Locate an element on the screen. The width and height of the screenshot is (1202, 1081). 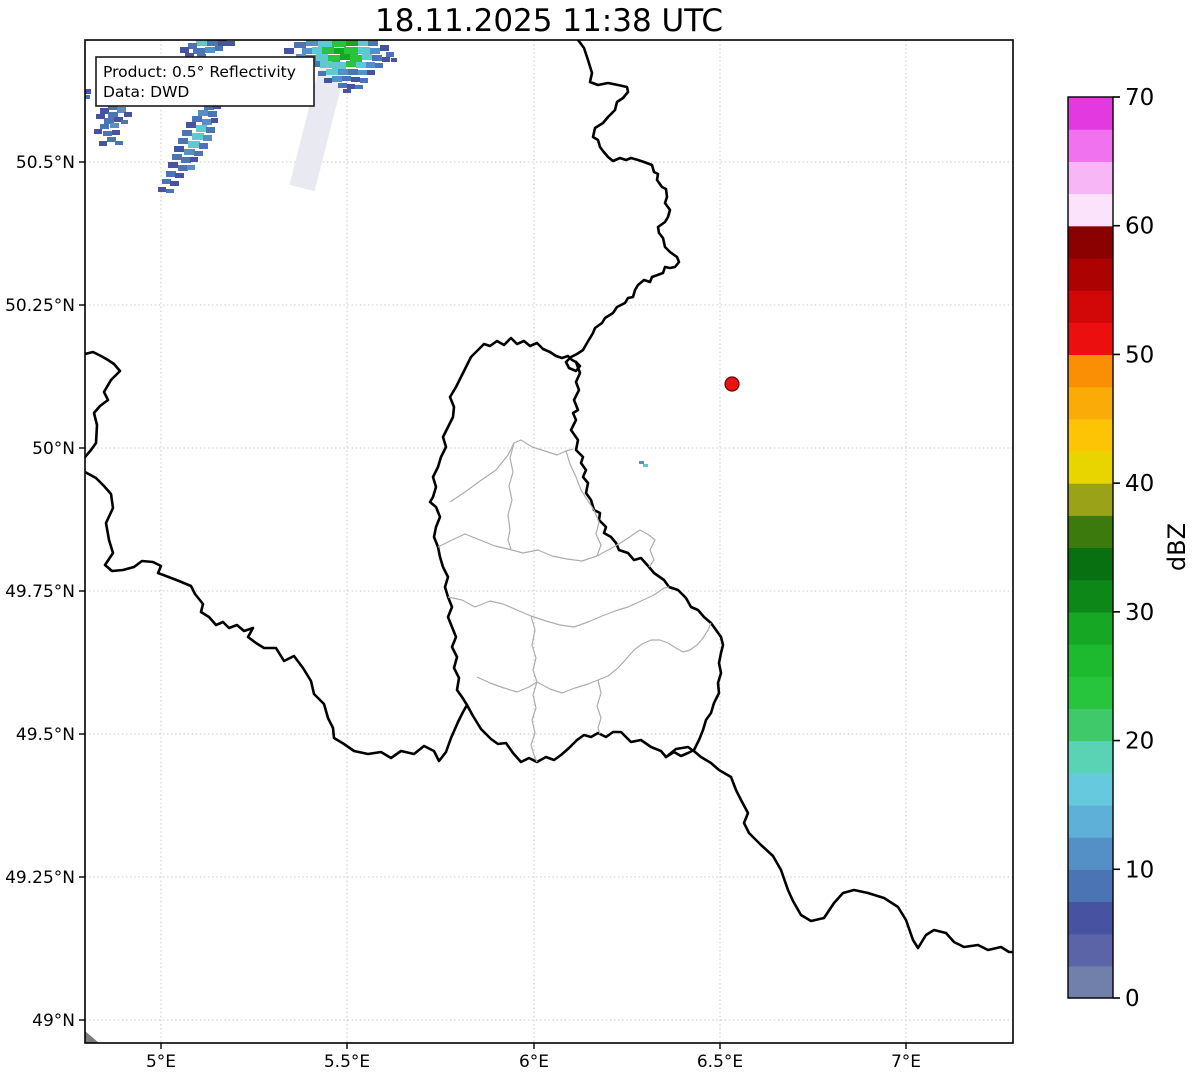
annotation-product-line: Product: 0.5° Reflectivity is located at coordinates (199, 72).